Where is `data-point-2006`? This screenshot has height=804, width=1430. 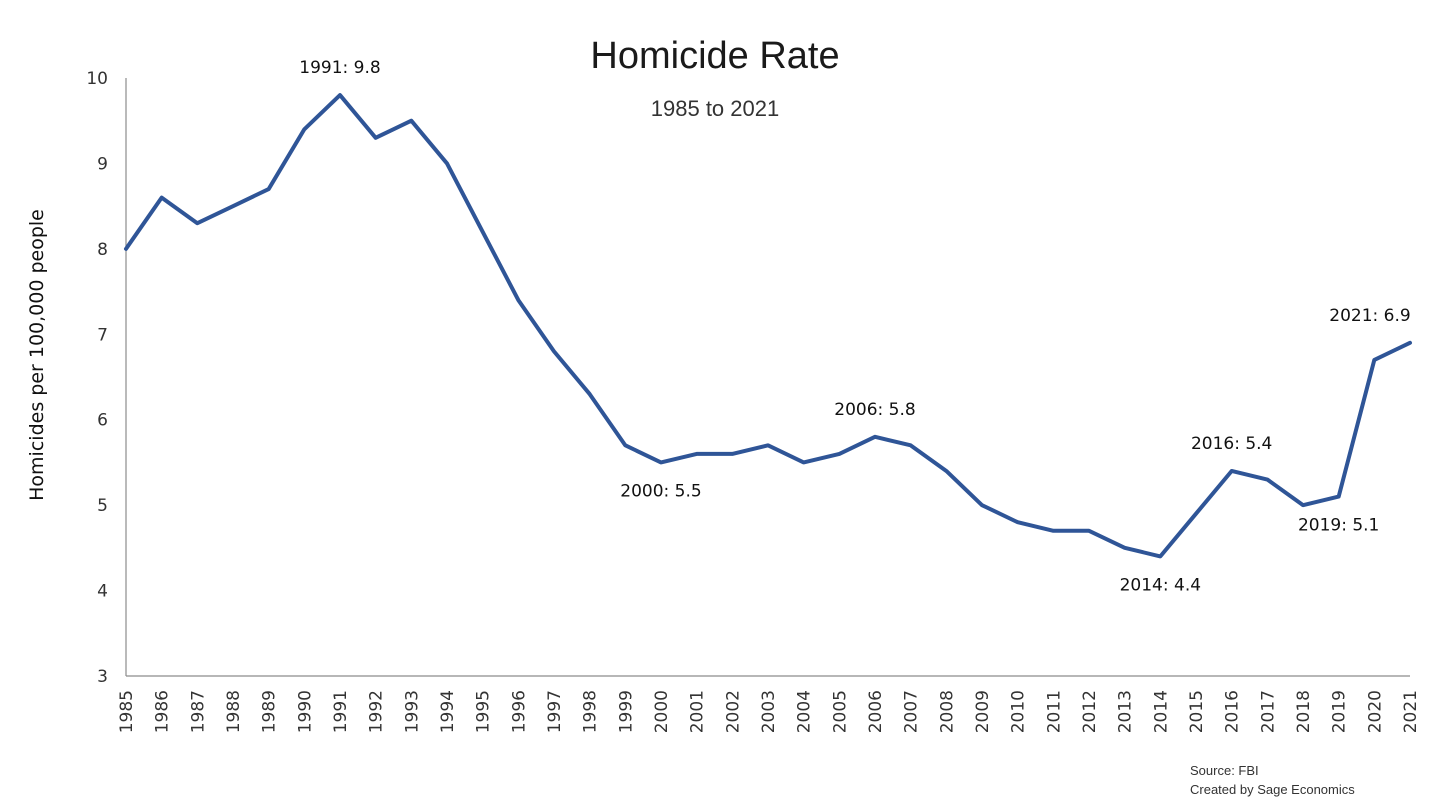
data-point-2006 is located at coordinates (875, 437).